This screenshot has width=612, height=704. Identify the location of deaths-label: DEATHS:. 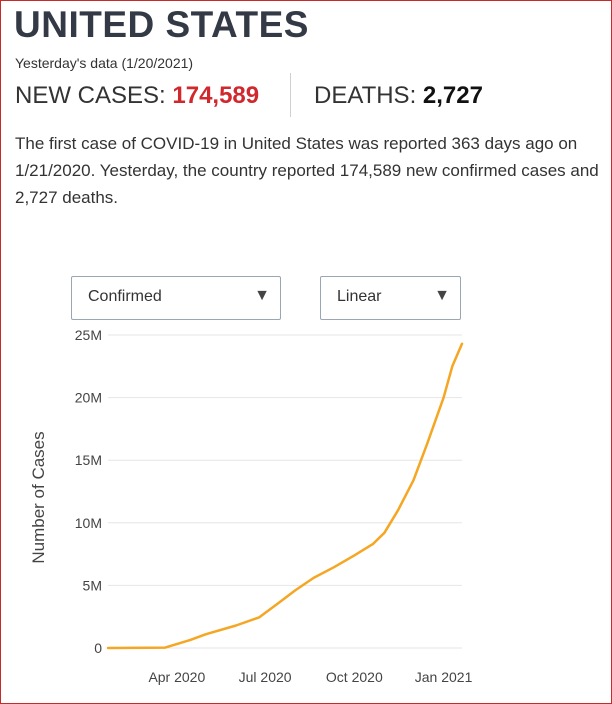
(365, 95).